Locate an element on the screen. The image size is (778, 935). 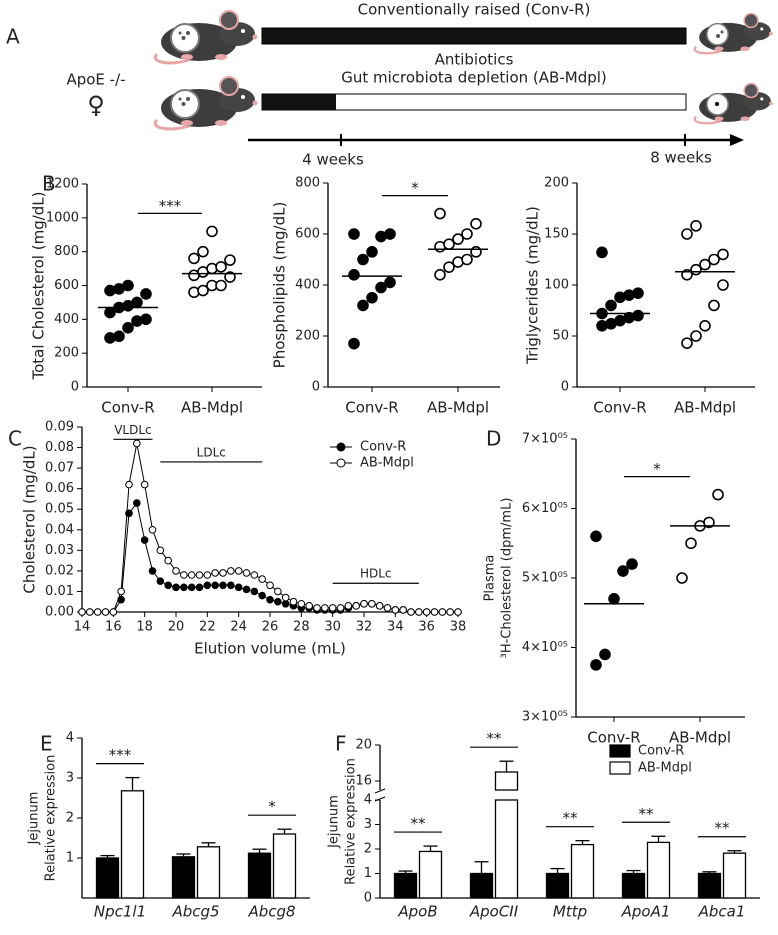
y-tick-label: 0.07 is located at coordinates (59, 468).